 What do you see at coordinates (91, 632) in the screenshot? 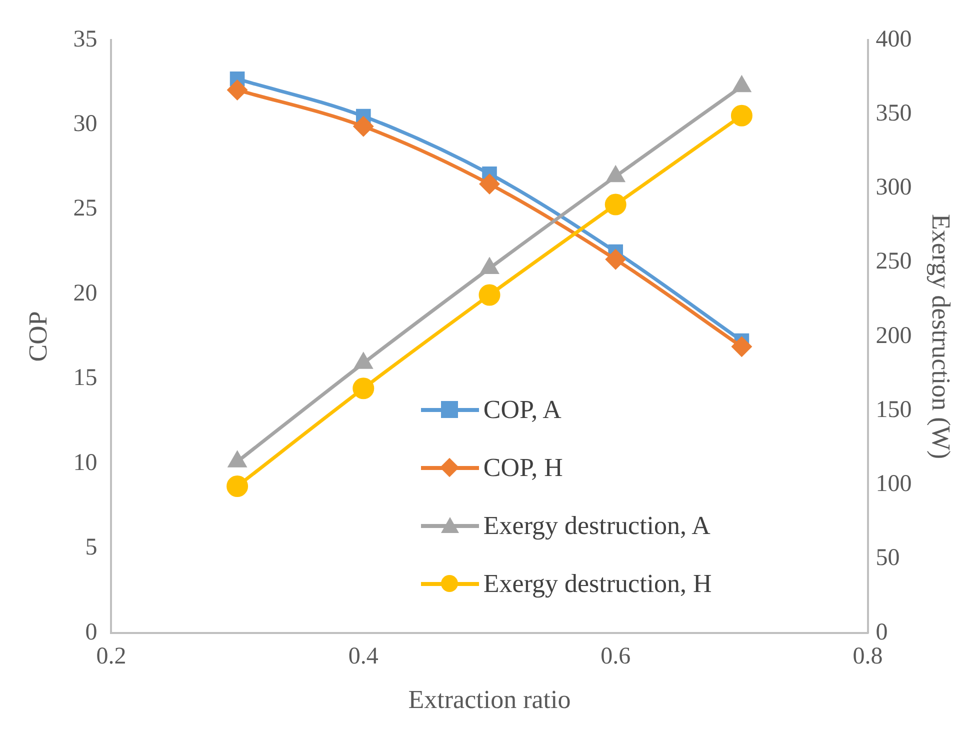
I see `y-tick-label: 0` at bounding box center [91, 632].